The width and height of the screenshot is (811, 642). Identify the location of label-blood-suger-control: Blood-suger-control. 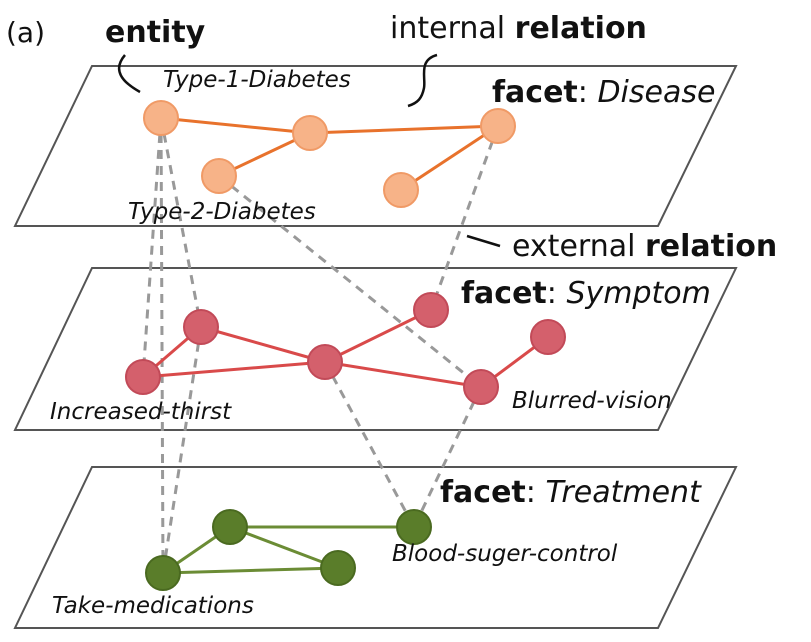
(505, 554).